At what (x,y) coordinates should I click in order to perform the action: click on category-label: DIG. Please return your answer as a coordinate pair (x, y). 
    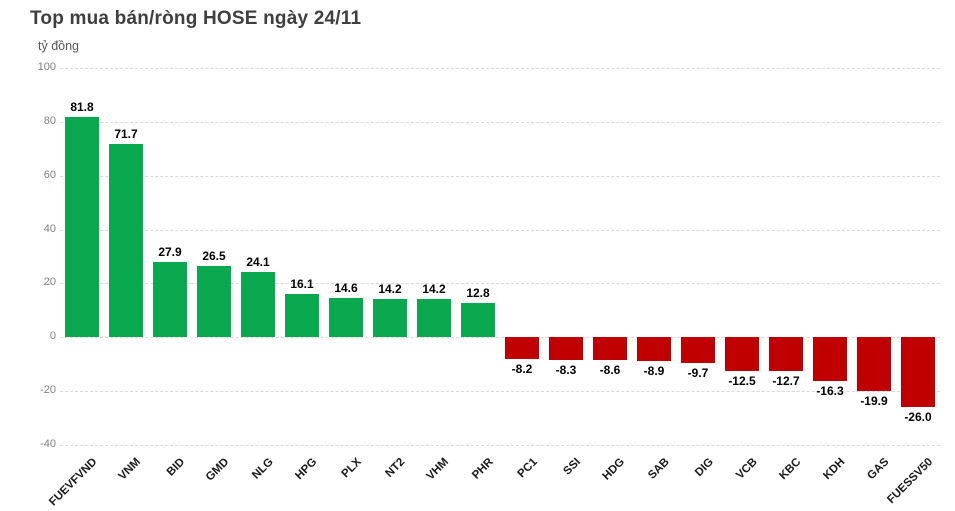
    Looking at the image, I should click on (704, 467).